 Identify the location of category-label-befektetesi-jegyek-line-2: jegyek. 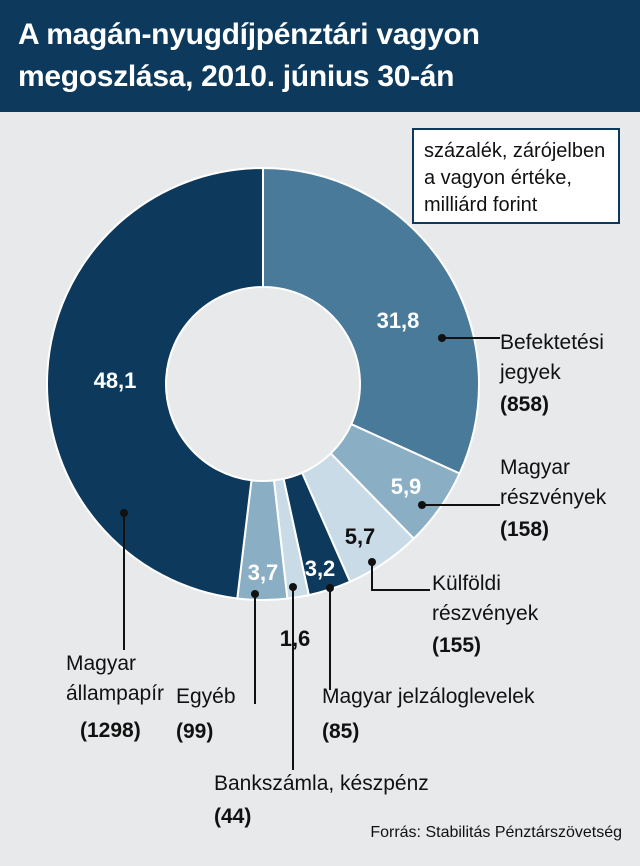
(530, 372).